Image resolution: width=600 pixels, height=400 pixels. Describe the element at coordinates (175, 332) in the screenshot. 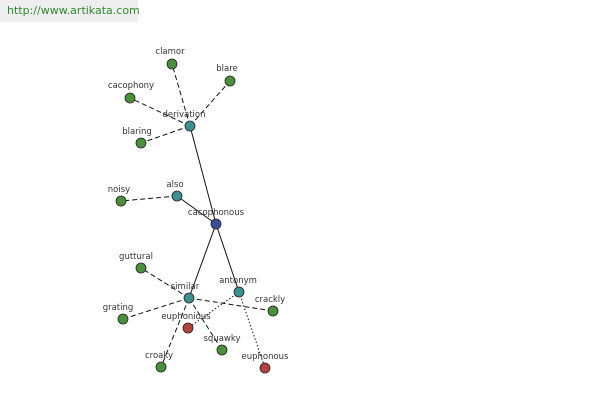

I see `edge-similar-croaky` at that location.